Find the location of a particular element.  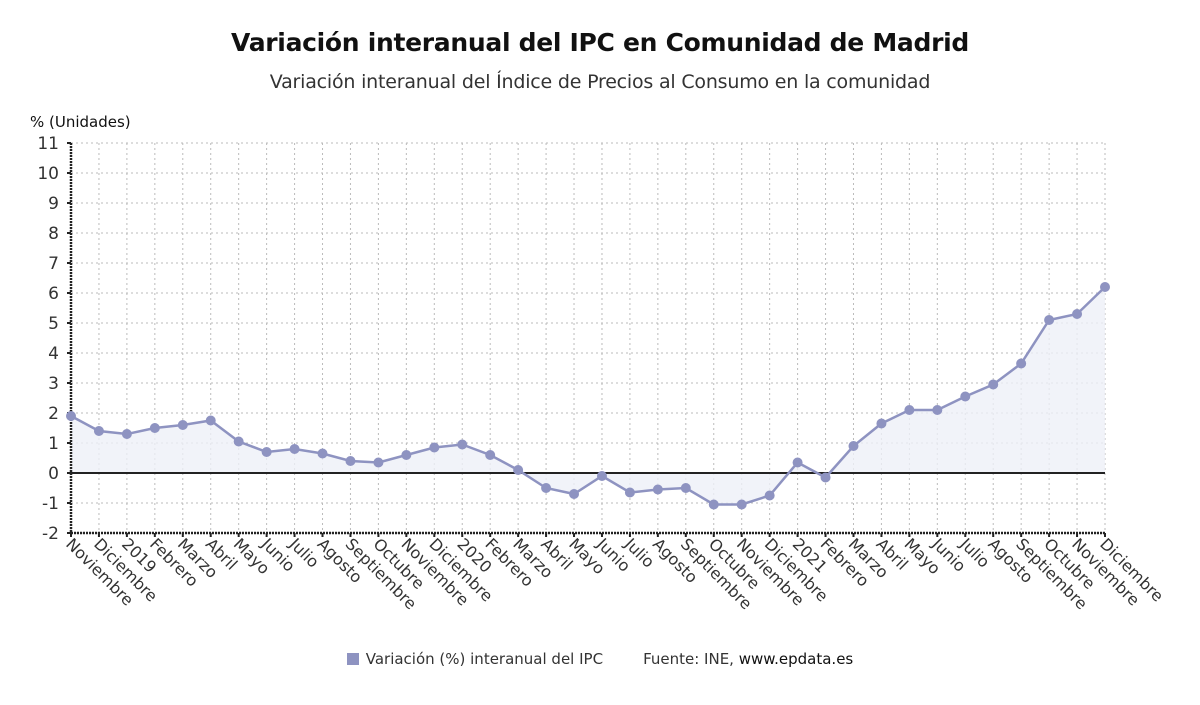

y-tick-label: 8 is located at coordinates (53, 234).